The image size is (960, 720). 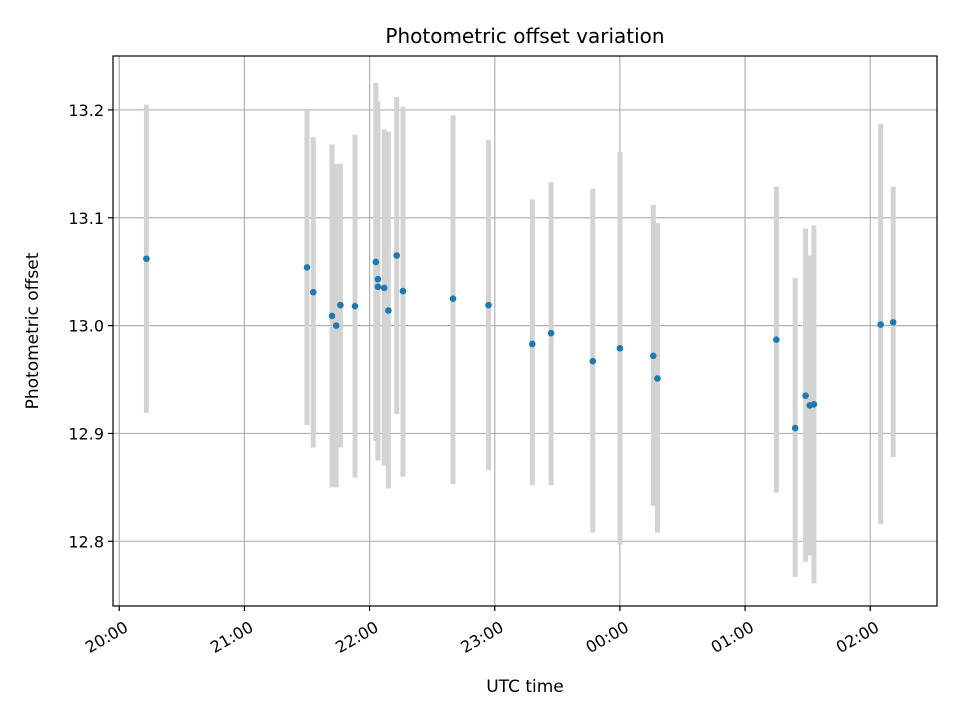 What do you see at coordinates (33, 330) in the screenshot?
I see `y-axis-label: Photometric offset` at bounding box center [33, 330].